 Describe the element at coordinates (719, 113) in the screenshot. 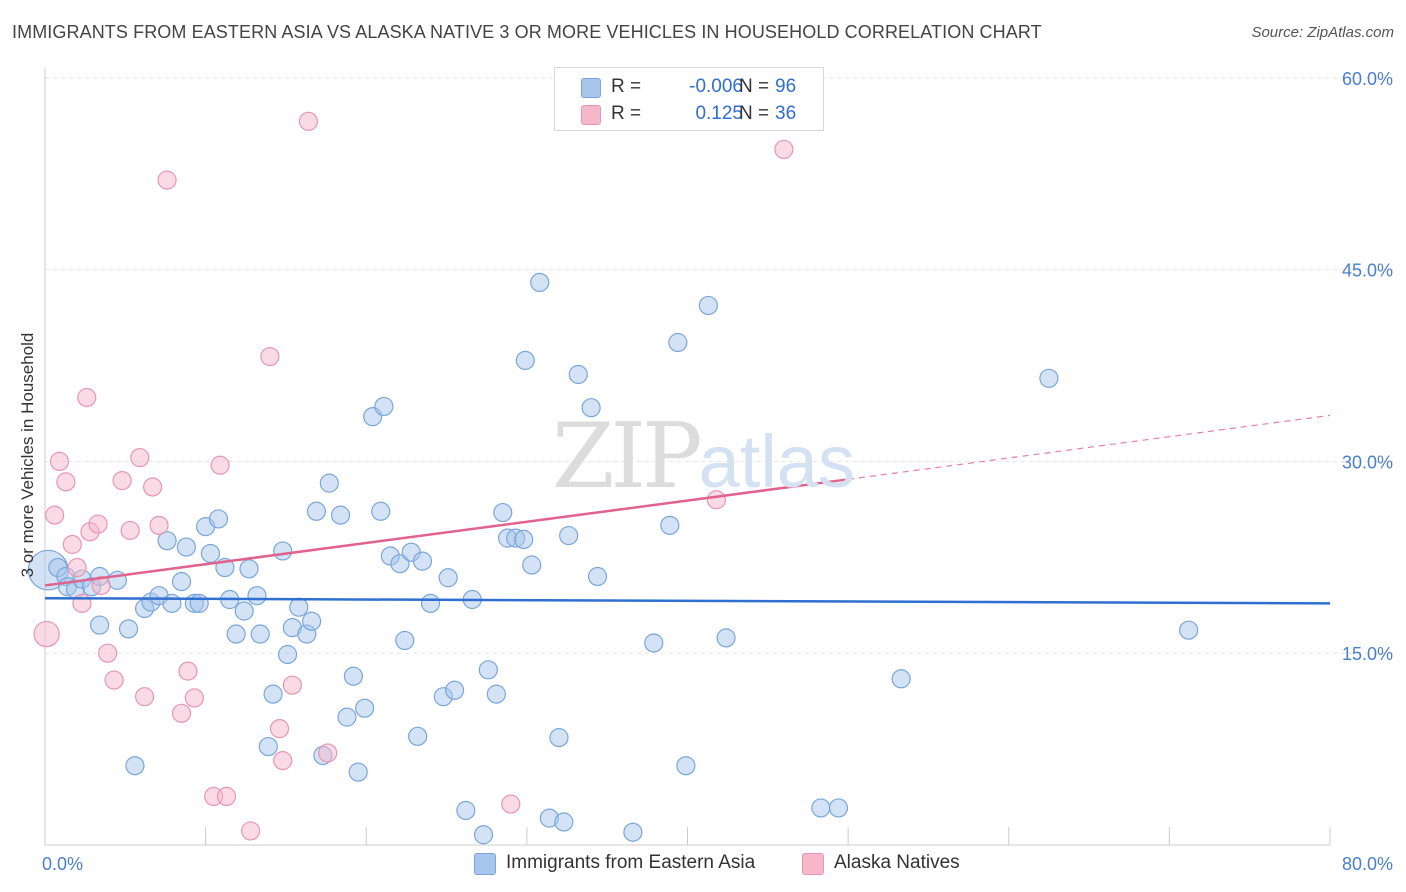

I see `r-value: 0.125` at that location.